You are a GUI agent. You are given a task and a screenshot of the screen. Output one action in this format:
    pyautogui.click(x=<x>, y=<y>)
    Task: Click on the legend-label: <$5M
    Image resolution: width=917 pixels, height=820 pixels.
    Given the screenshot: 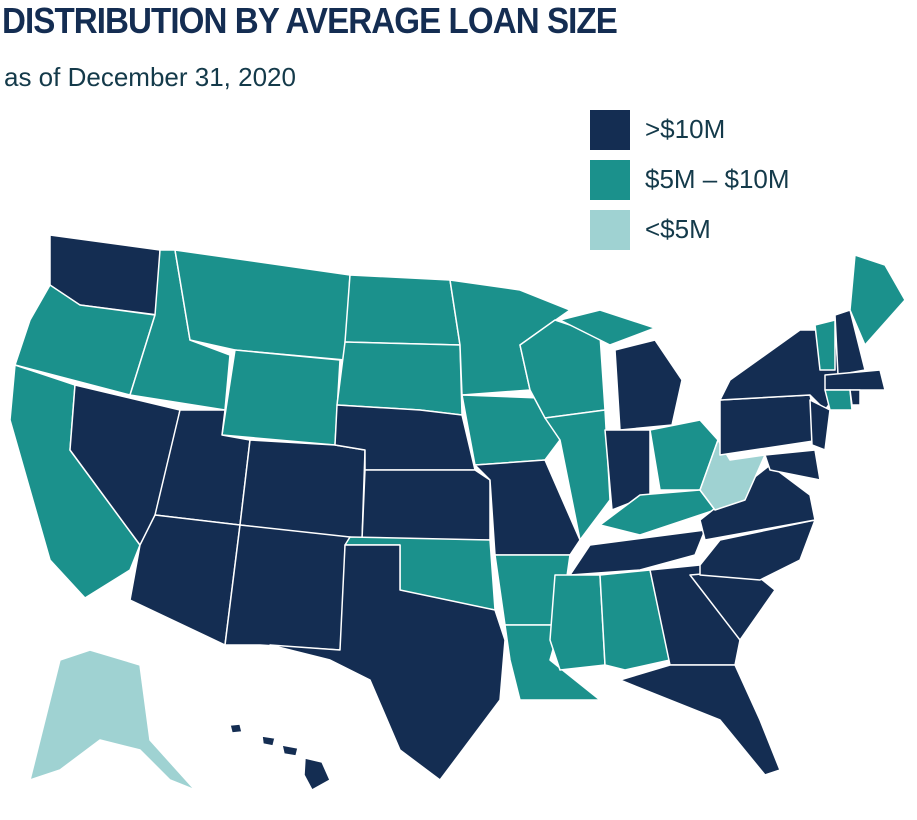 What is the action you would take?
    pyautogui.click(x=678, y=229)
    